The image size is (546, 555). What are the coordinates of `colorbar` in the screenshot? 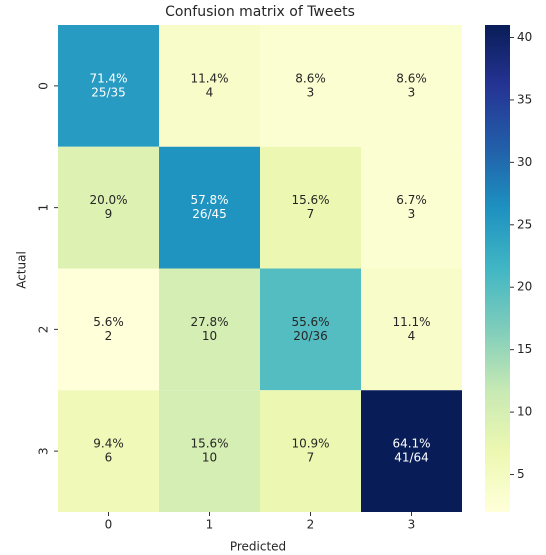 It's located at (497, 268).